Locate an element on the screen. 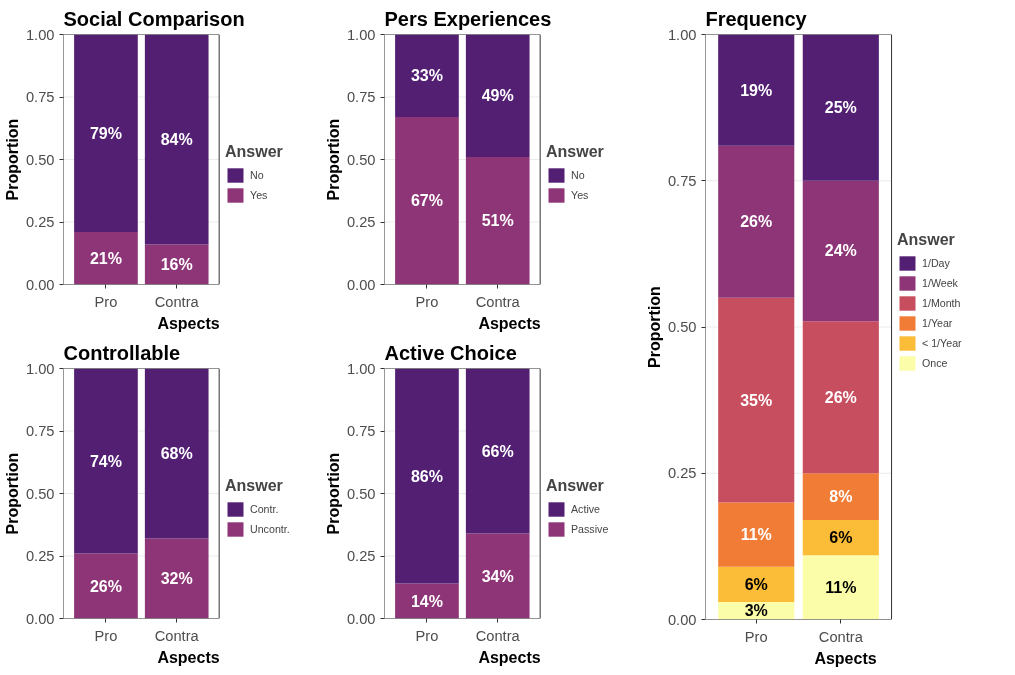 The height and width of the screenshot is (675, 1015). data-label: 68% is located at coordinates (176, 453).